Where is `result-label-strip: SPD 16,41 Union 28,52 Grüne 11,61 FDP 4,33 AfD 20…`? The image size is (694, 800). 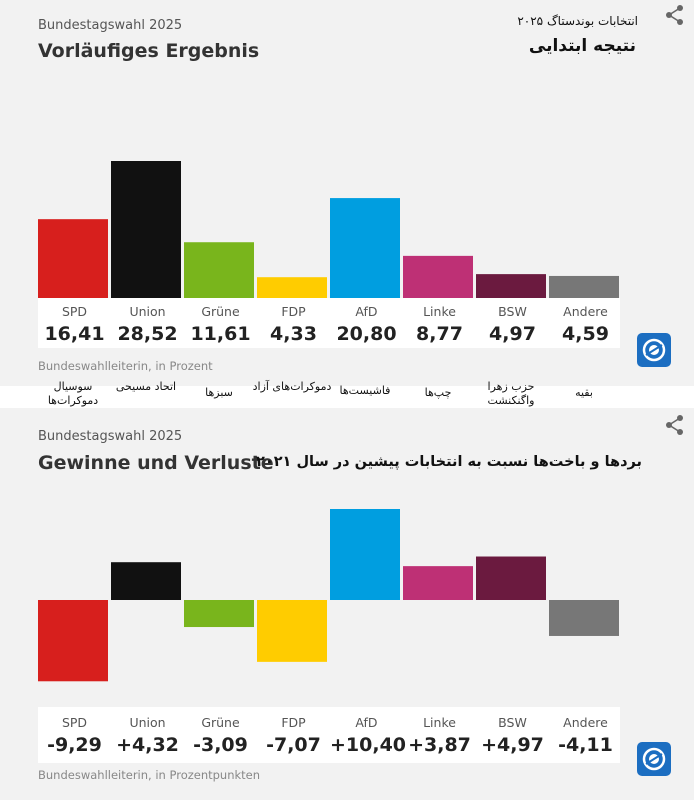 result-label-strip: SPD 16,41 Union 28,52 Grüne 11,61 FDP 4,33 AfD 20… is located at coordinates (329, 323).